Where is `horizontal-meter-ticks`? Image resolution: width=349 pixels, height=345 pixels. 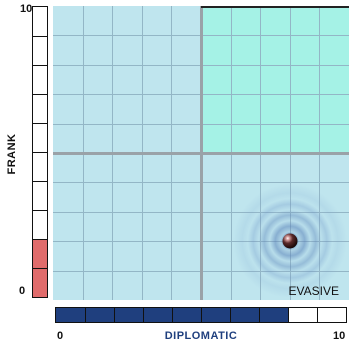
horizontal-meter-ticks is located at coordinates (201, 315).